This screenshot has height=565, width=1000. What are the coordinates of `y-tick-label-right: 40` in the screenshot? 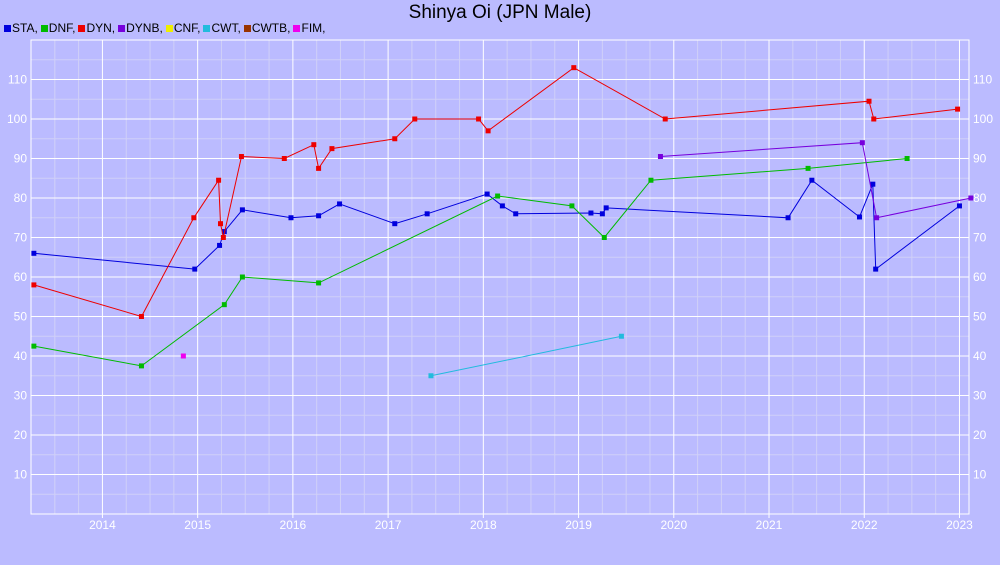 It's located at (980, 356).